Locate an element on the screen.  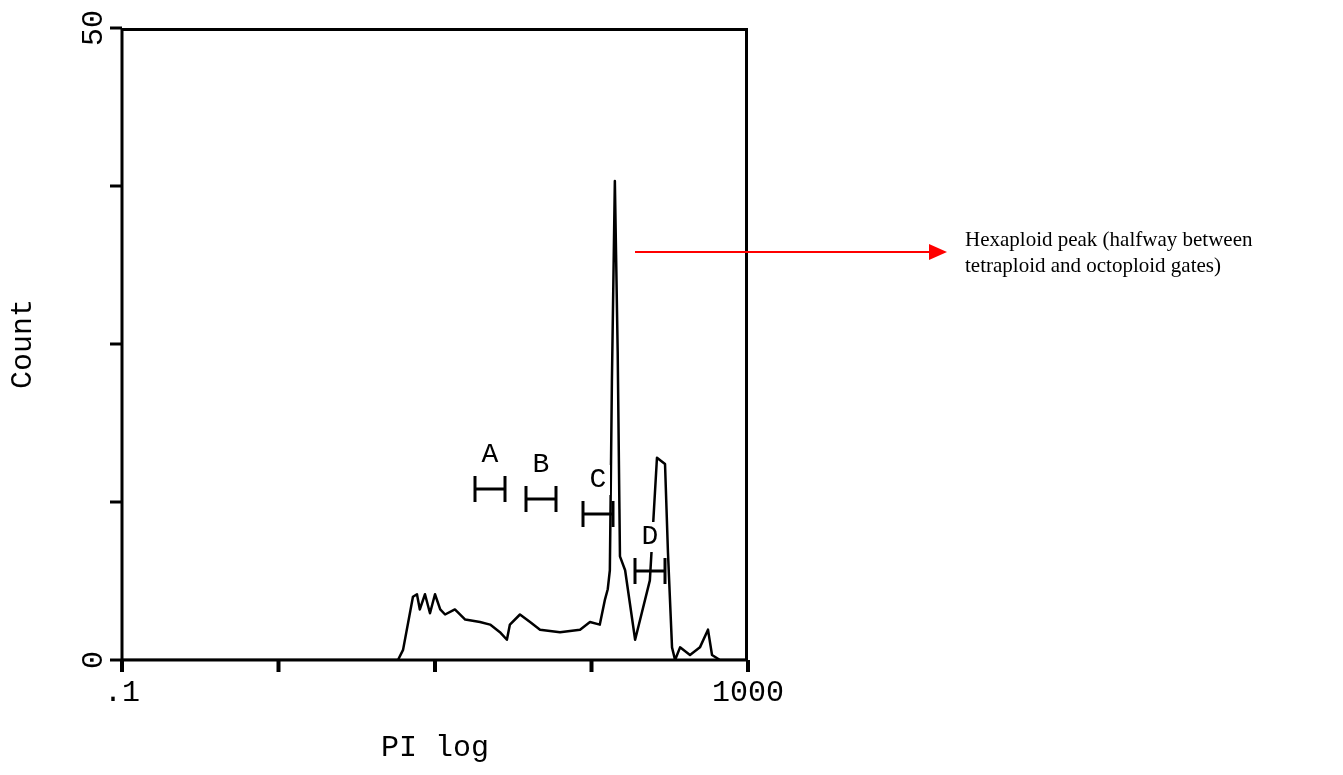
annotation: A is located at coordinates (490, 454).